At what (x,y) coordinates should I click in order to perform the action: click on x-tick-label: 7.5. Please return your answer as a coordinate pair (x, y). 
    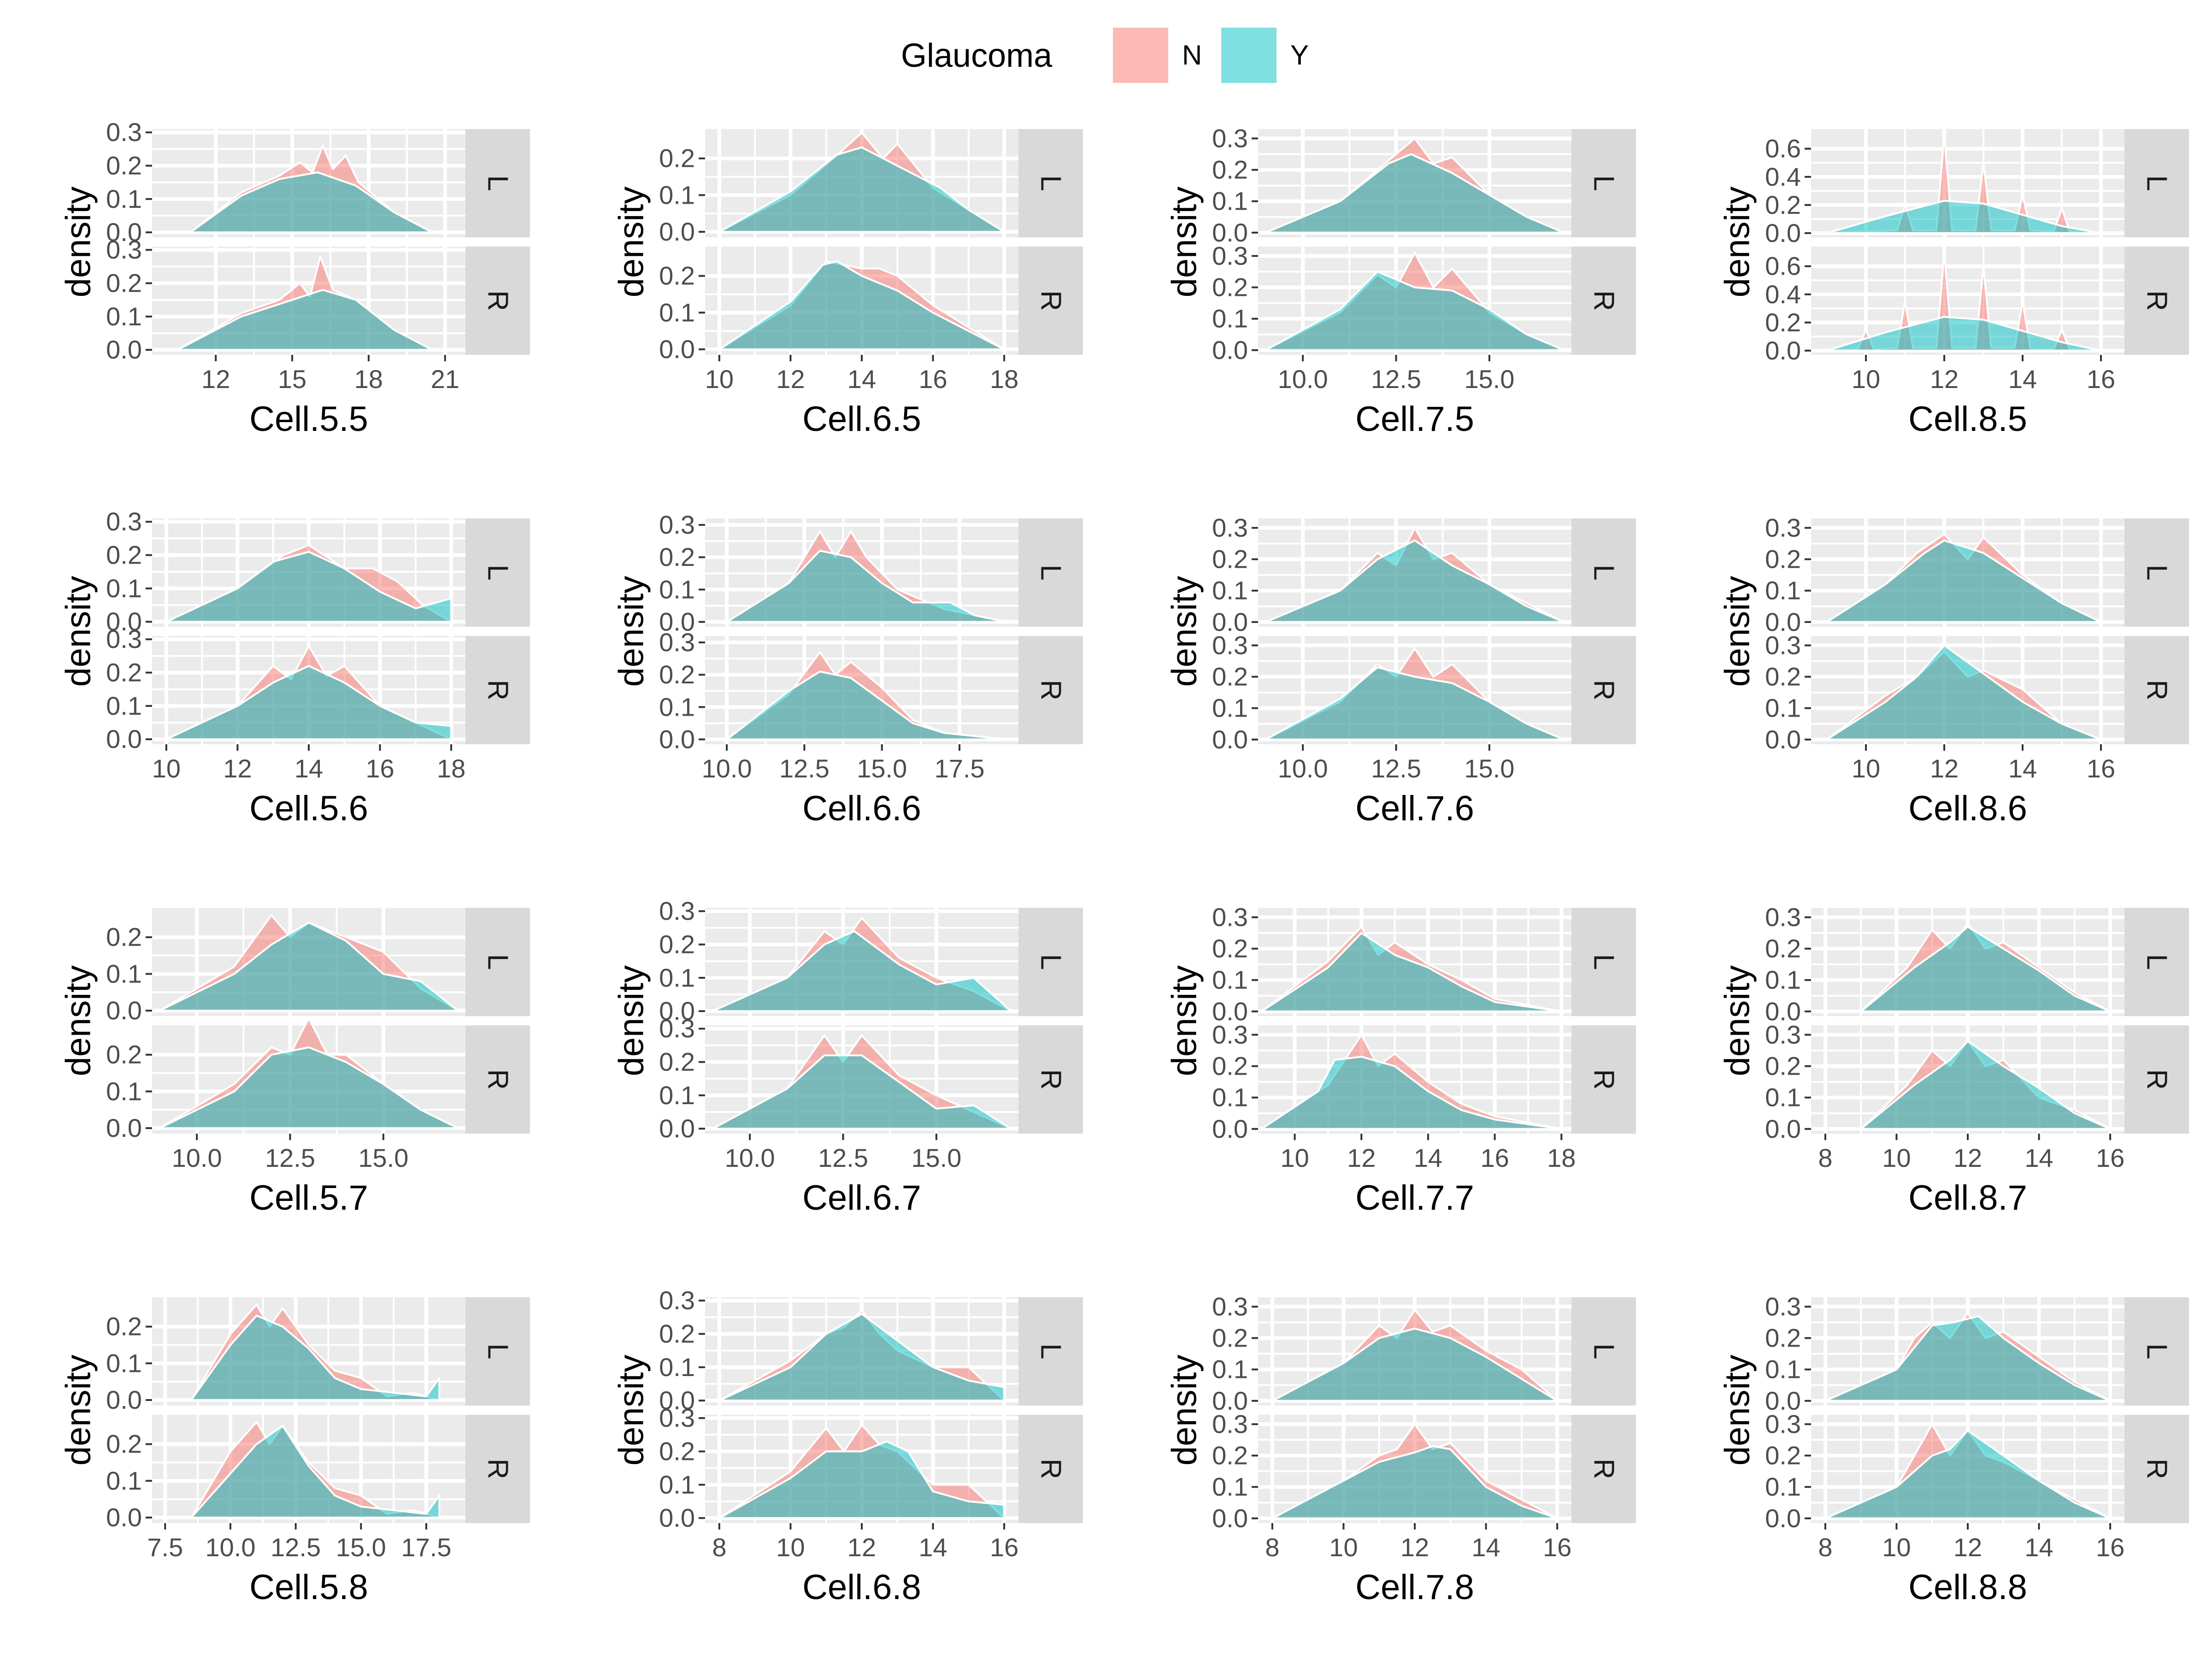
    Looking at the image, I should click on (165, 1547).